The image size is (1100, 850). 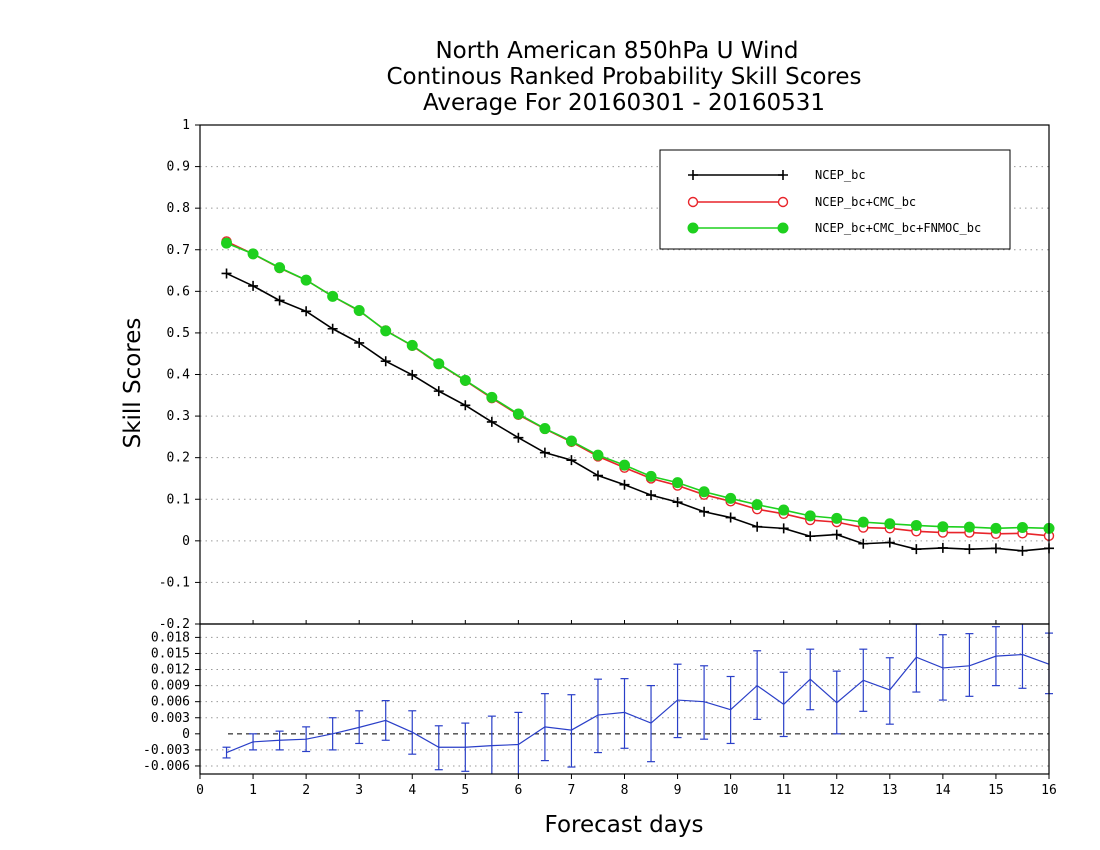 What do you see at coordinates (200, 790) in the screenshot?
I see `x-tick-label: 0` at bounding box center [200, 790].